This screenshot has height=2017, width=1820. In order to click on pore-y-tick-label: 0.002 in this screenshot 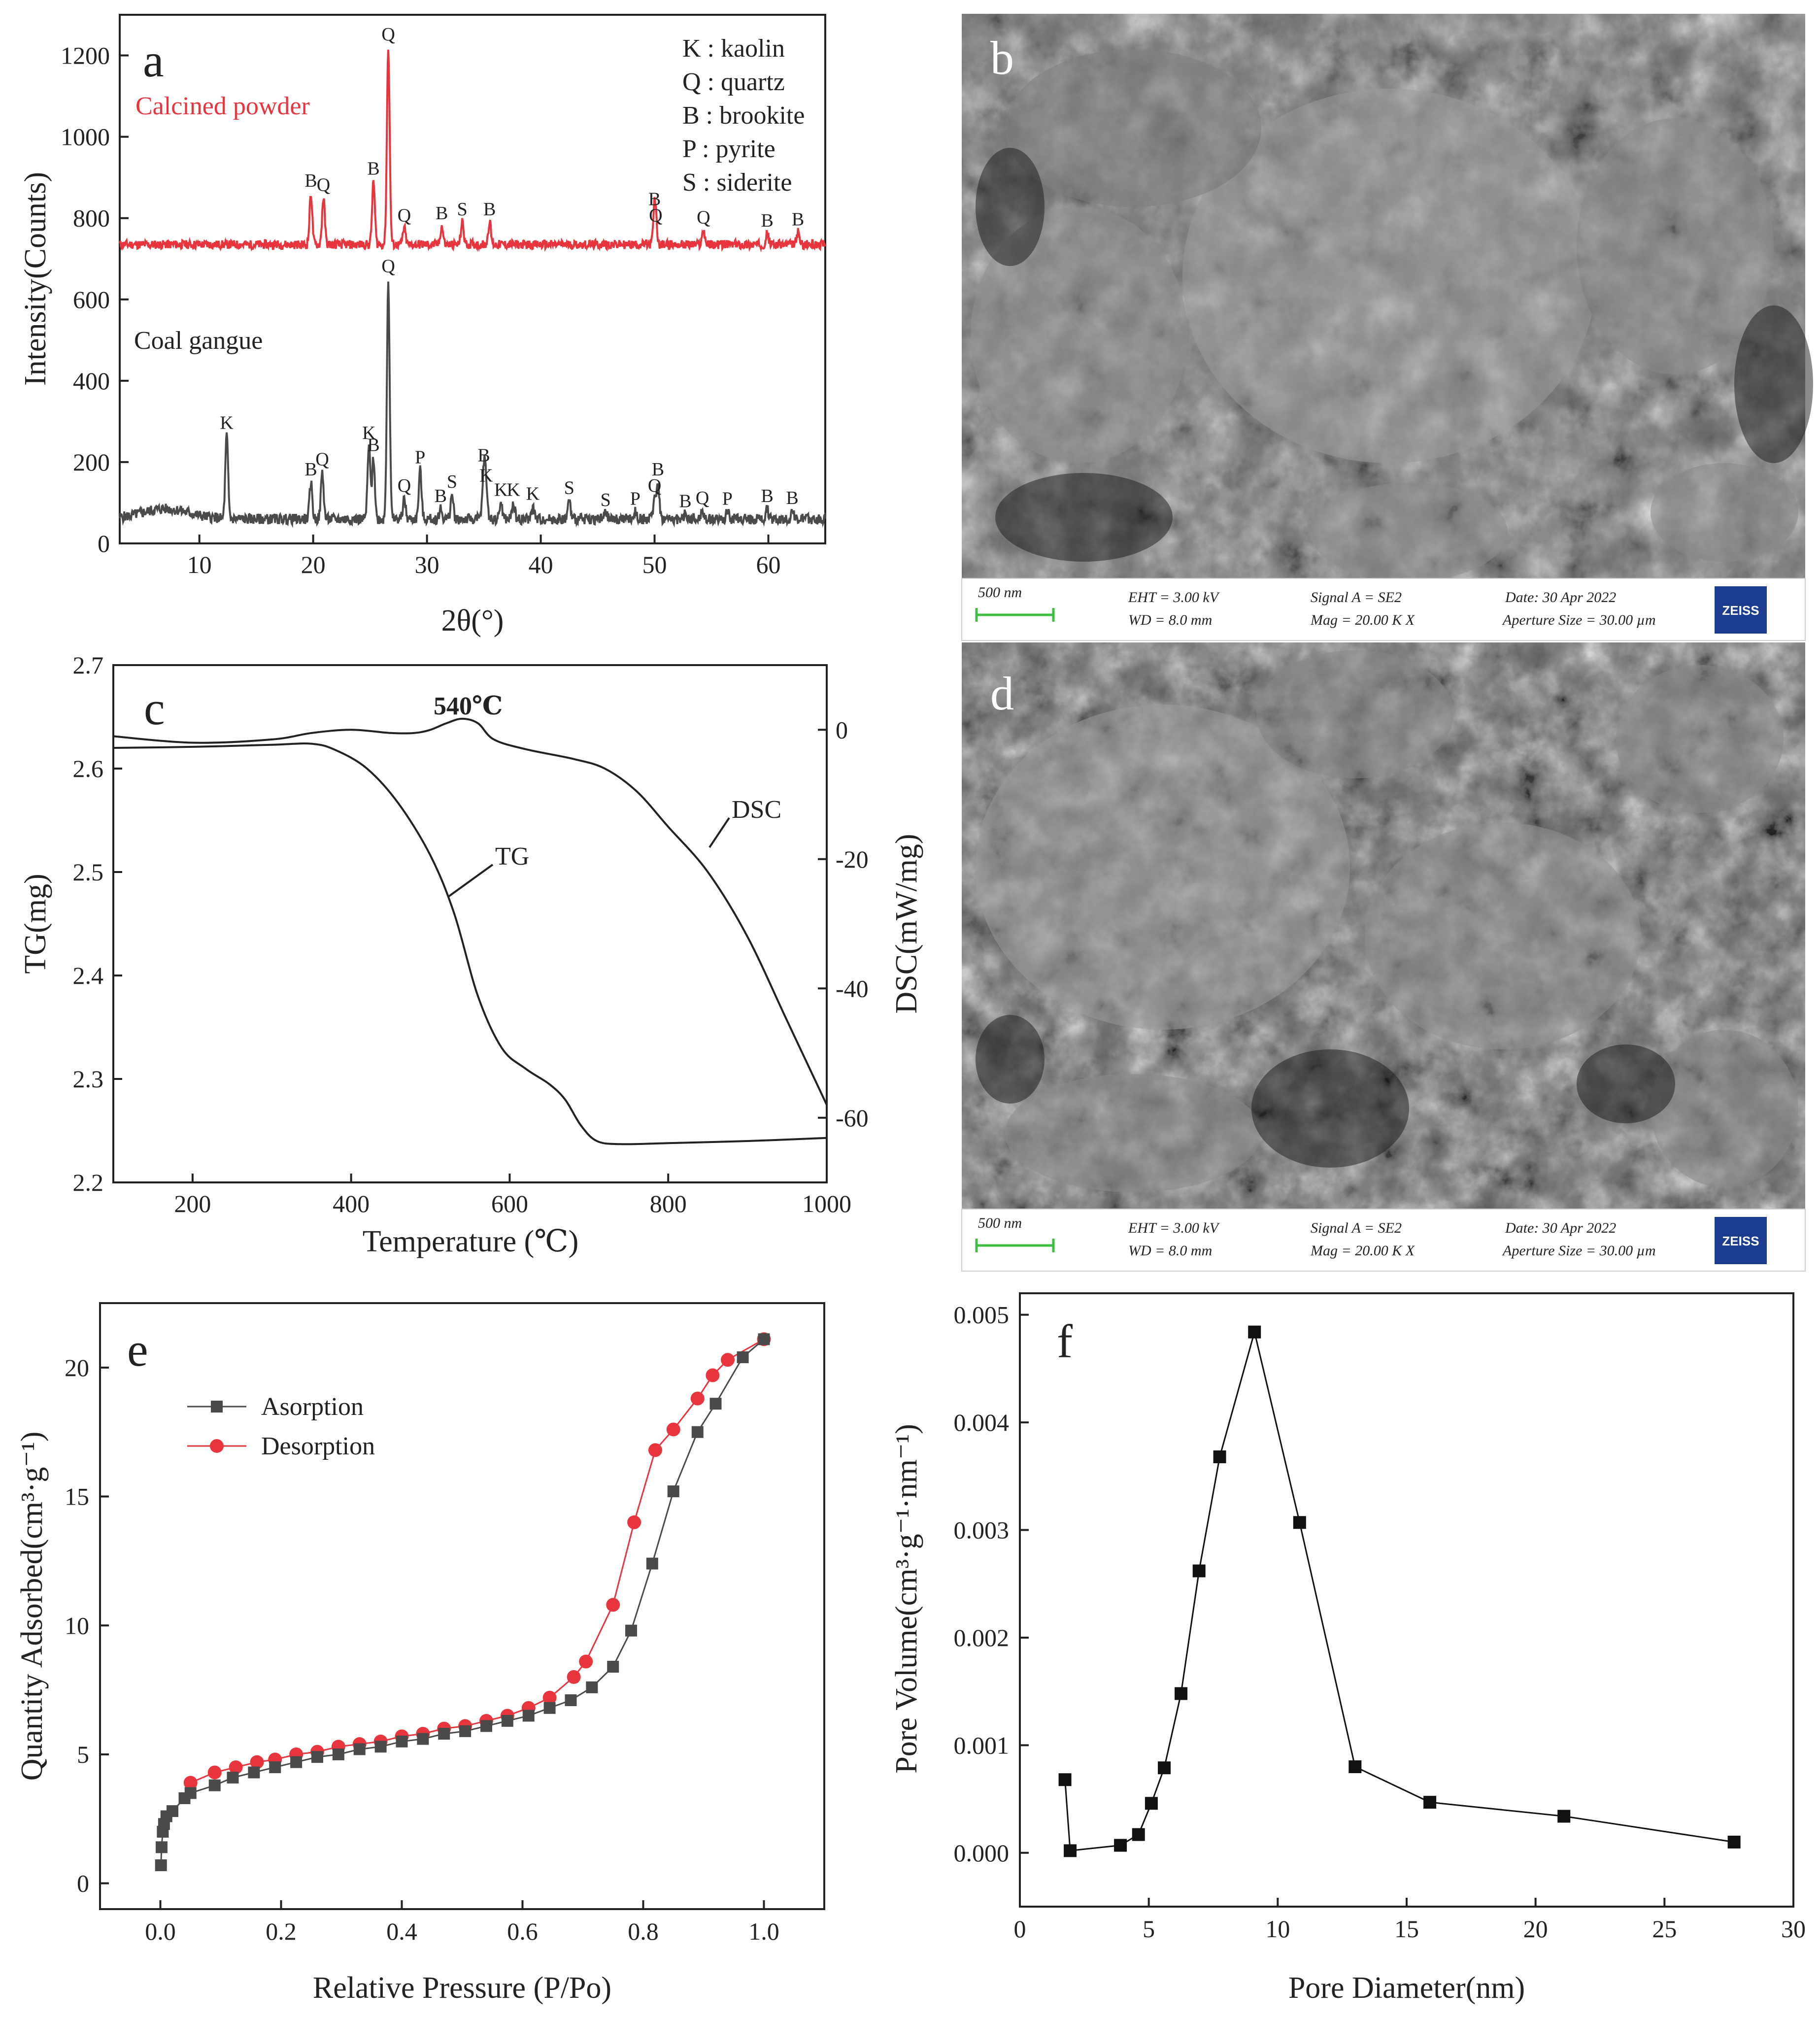, I will do `click(982, 1637)`.